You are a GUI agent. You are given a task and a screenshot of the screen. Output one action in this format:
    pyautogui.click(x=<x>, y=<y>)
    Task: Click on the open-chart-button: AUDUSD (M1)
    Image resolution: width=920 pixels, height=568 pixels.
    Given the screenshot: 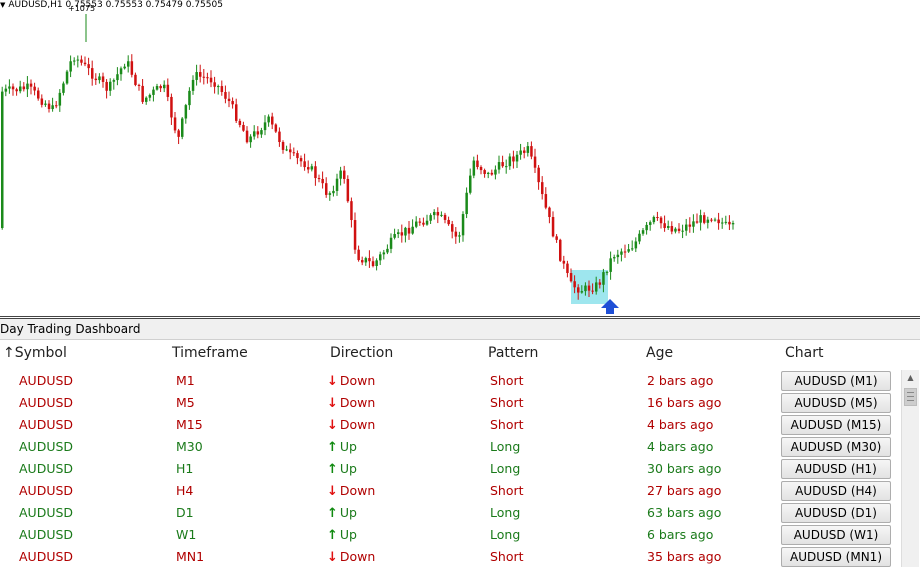 What is the action you would take?
    pyautogui.click(x=836, y=381)
    